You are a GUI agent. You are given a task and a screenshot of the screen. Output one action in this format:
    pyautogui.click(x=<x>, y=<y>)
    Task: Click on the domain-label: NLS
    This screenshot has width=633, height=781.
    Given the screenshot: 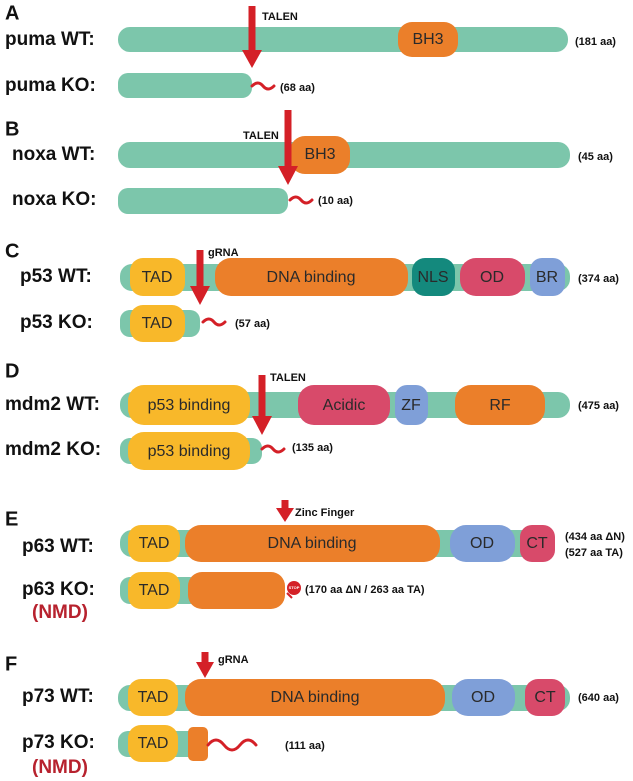 What is the action you would take?
    pyautogui.click(x=432, y=277)
    